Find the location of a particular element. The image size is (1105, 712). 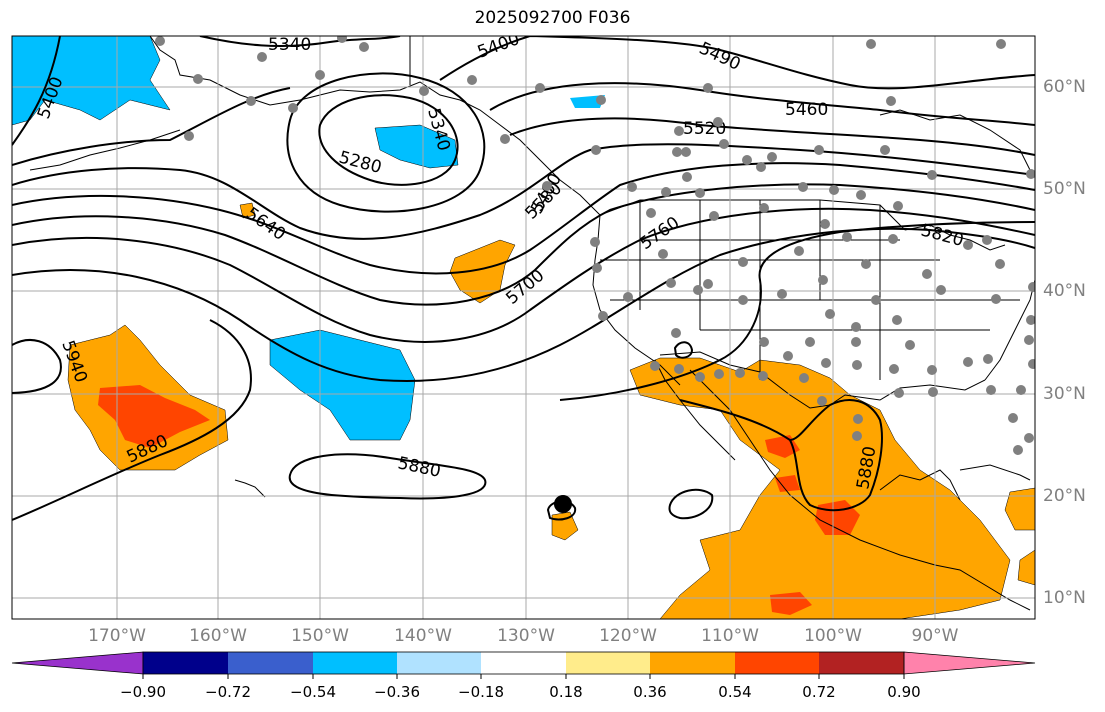

orange-region-offshore is located at coordinates (482, 271).